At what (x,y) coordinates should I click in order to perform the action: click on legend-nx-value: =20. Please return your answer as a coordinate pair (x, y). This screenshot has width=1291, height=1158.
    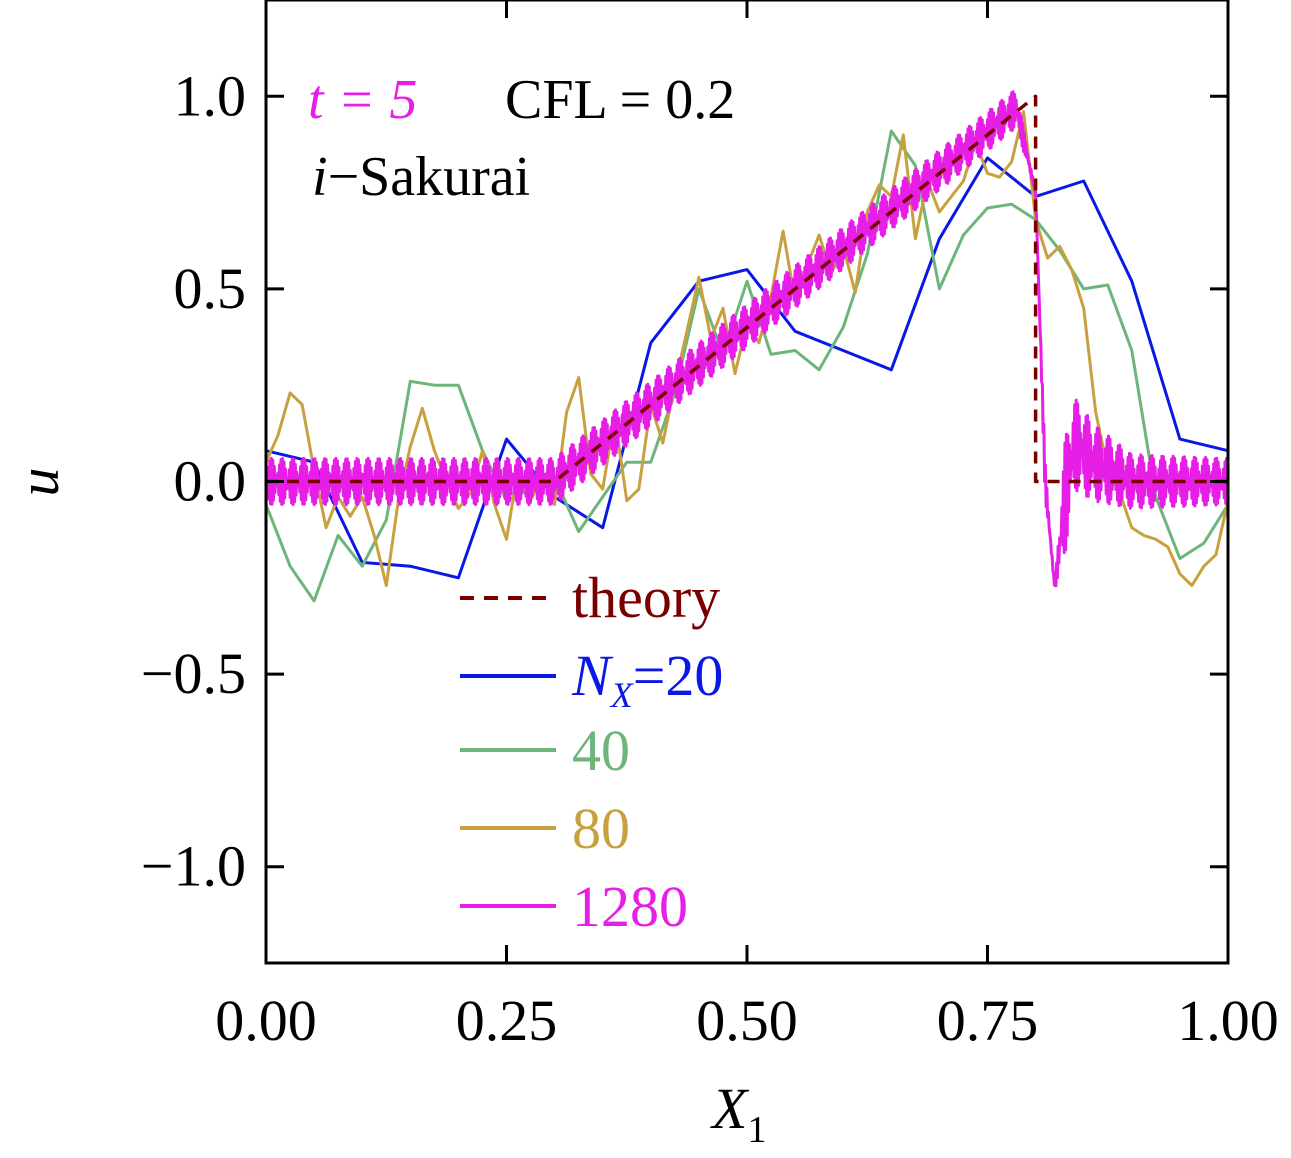
    Looking at the image, I should click on (678, 675).